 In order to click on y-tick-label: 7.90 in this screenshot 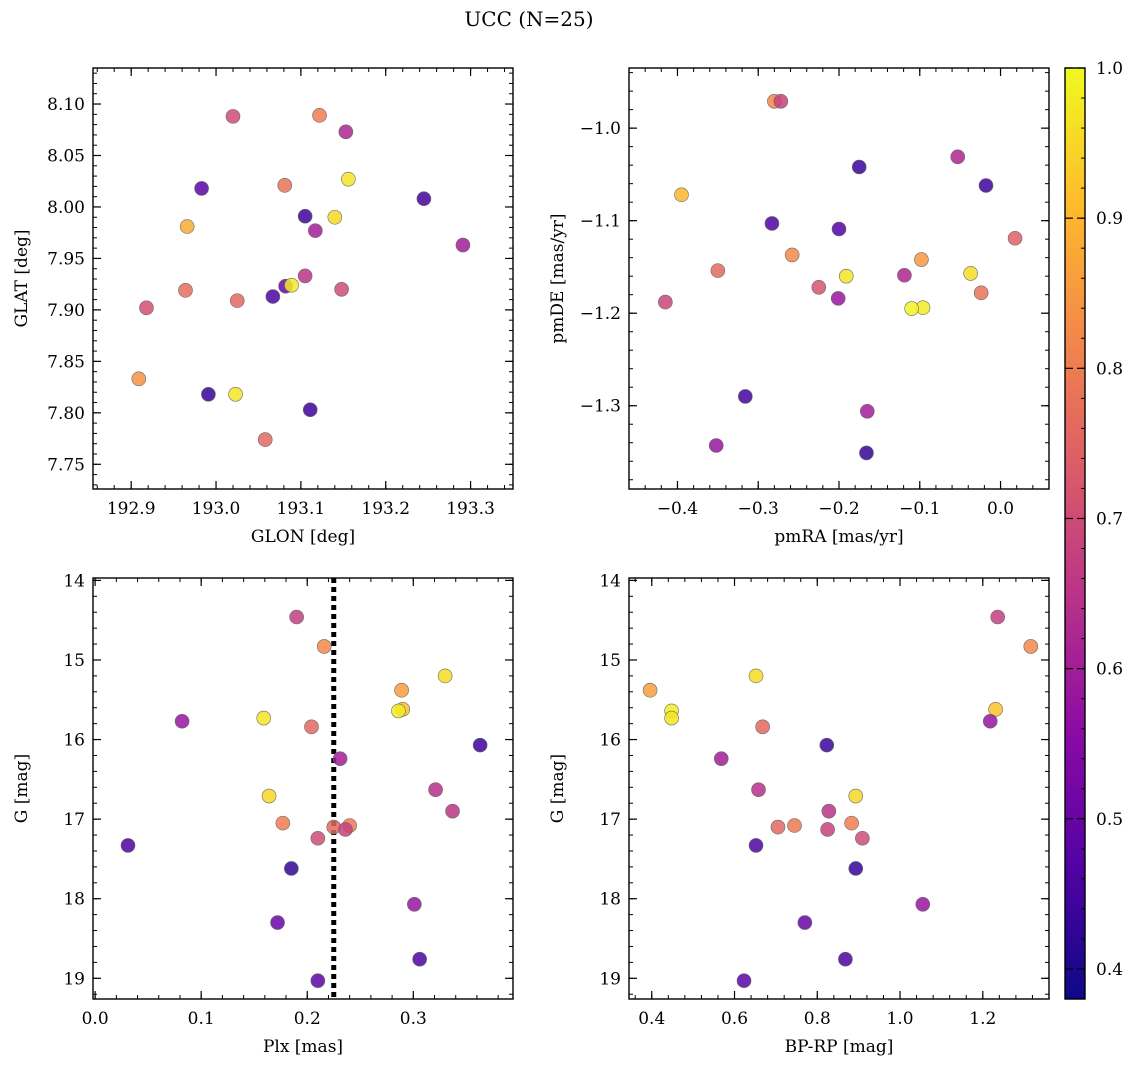, I will do `click(66, 311)`.